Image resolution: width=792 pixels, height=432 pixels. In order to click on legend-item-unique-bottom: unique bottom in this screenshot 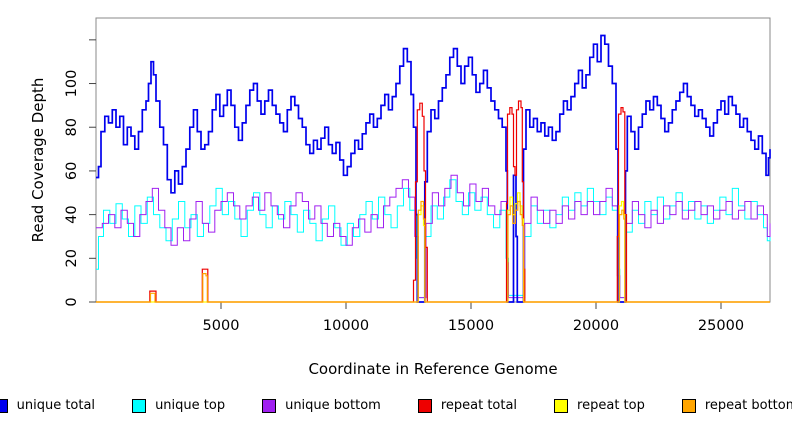, I will do `click(321, 405)`.